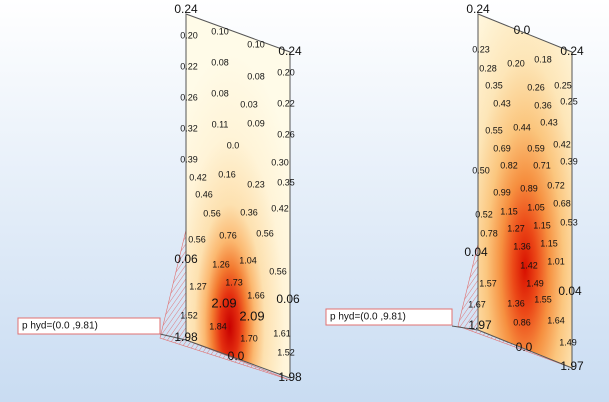 The image size is (609, 402). Describe the element at coordinates (502, 192) in the screenshot. I see `contour-label: 0.99` at that location.